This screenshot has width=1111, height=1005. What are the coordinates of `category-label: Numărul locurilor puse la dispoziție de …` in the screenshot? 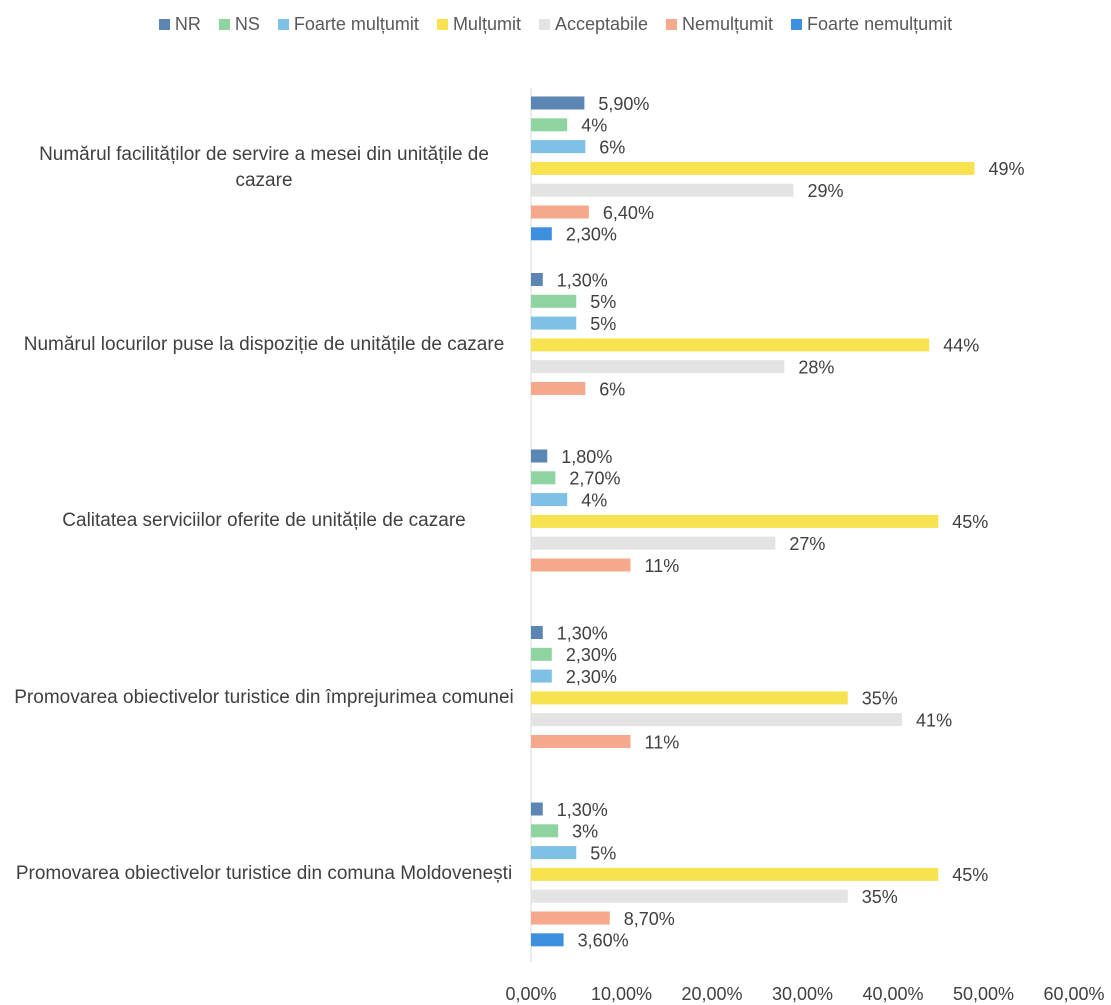 It's located at (264, 344).